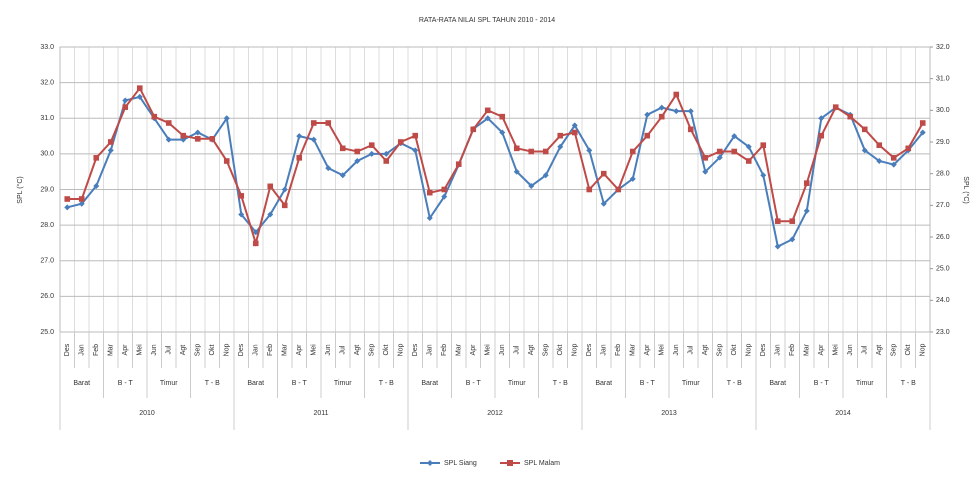 Image resolution: width=974 pixels, height=485 pixels. Describe the element at coordinates (943, 332) in the screenshot. I see `y2-tick-label: 23.0` at that location.